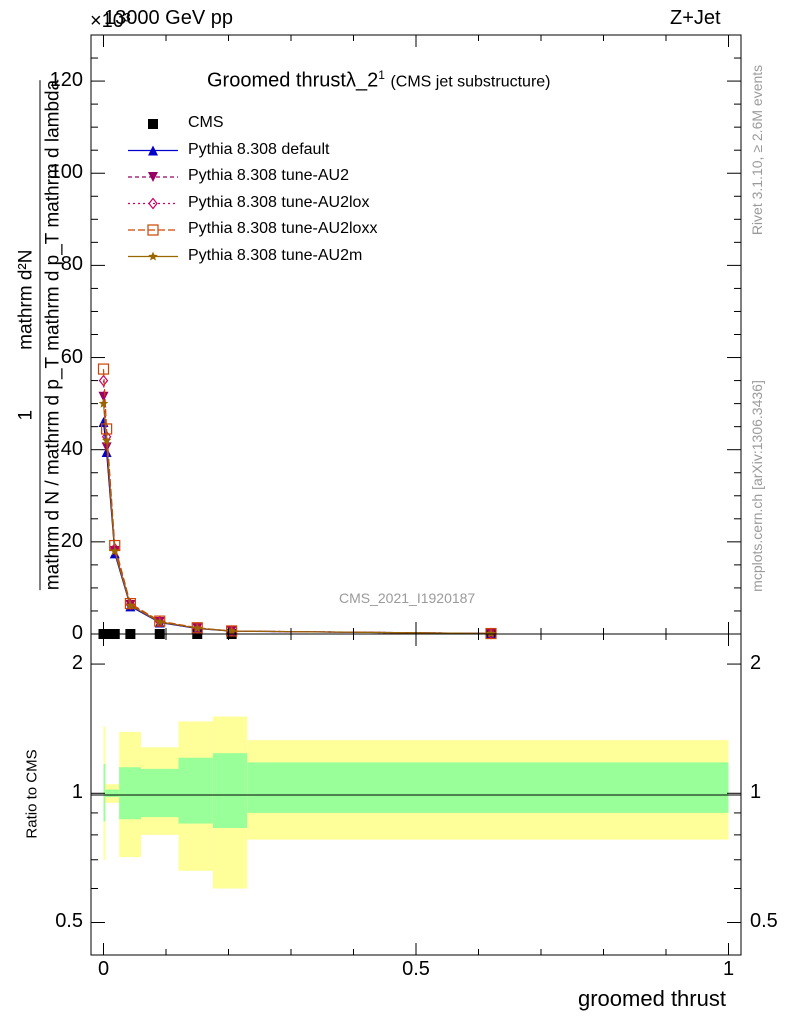 This screenshot has height=1024, width=786. I want to click on y-axis-label-one: 1, so click(26, 415).